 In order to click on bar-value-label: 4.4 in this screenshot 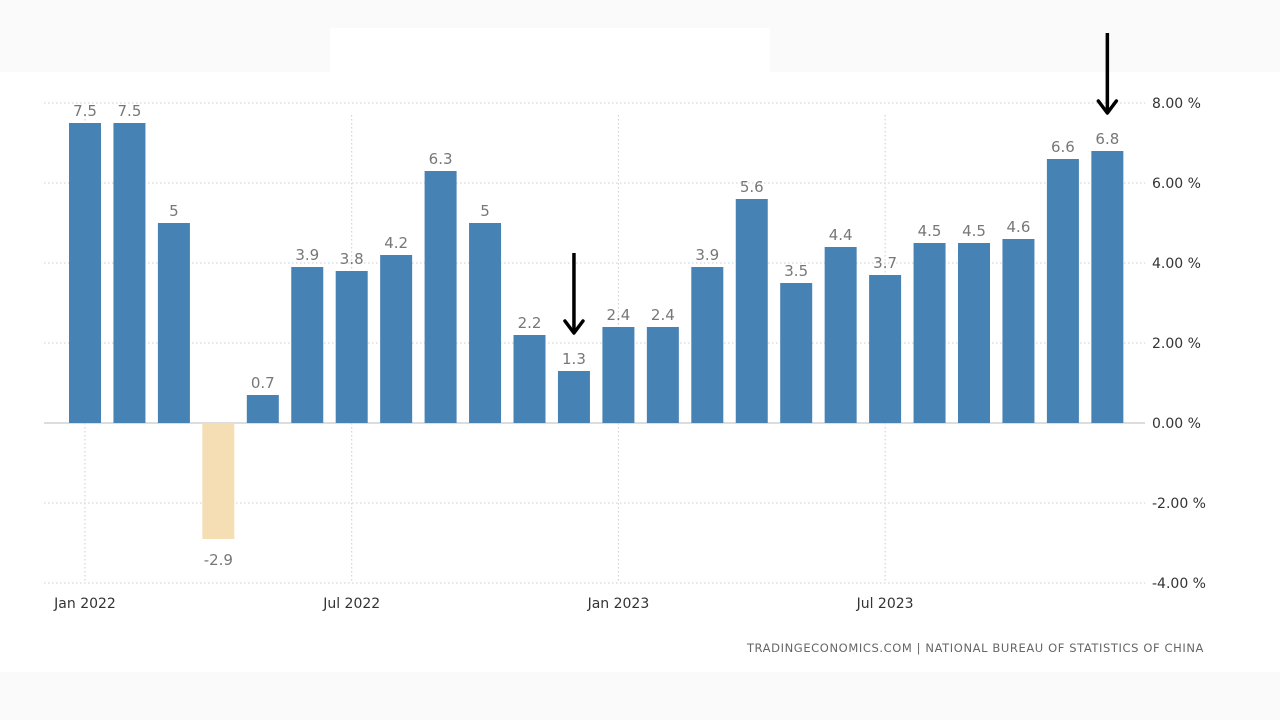, I will do `click(841, 235)`.